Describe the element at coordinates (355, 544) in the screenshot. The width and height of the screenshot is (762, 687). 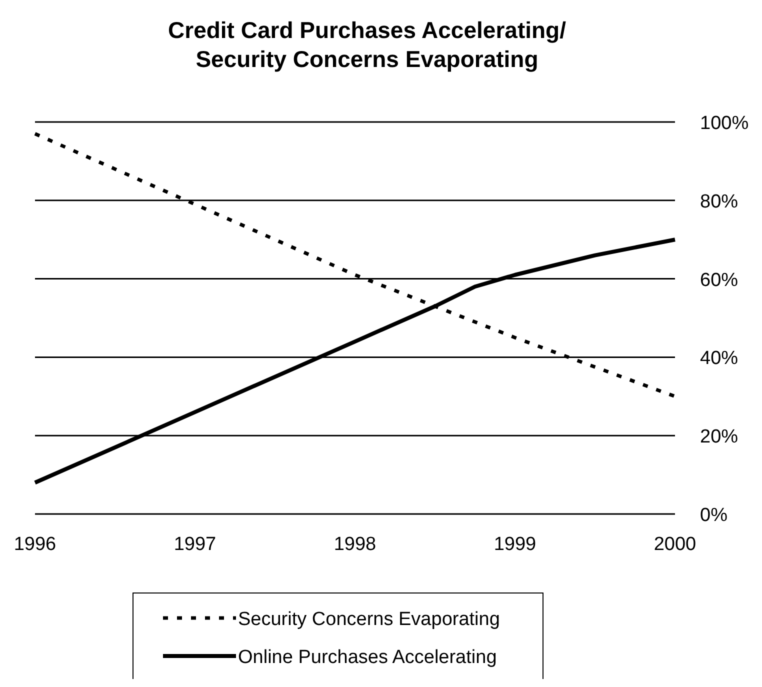
I see `x-tick-label: 1998` at that location.